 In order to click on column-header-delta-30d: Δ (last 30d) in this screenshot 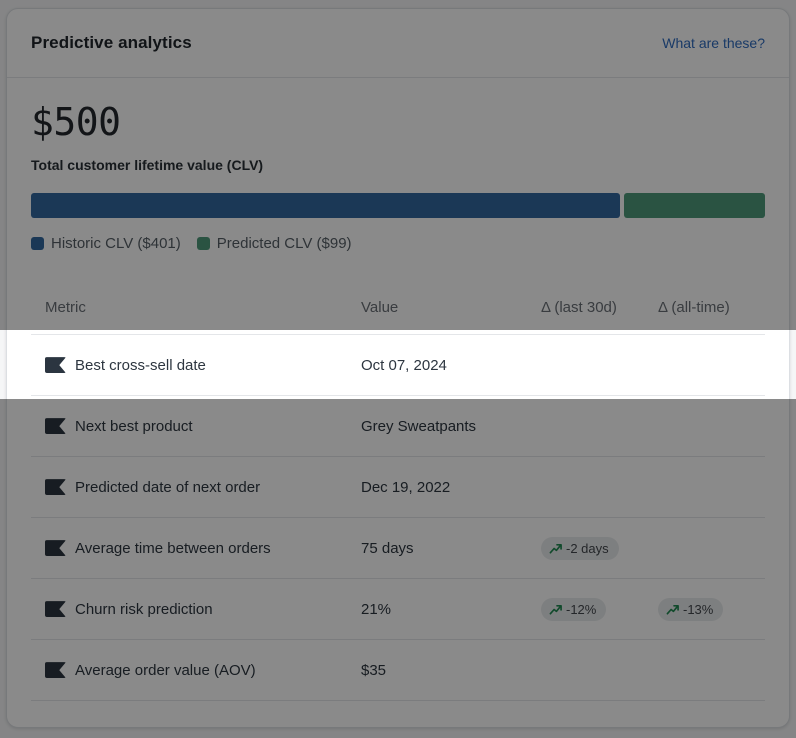, I will do `click(579, 308)`.